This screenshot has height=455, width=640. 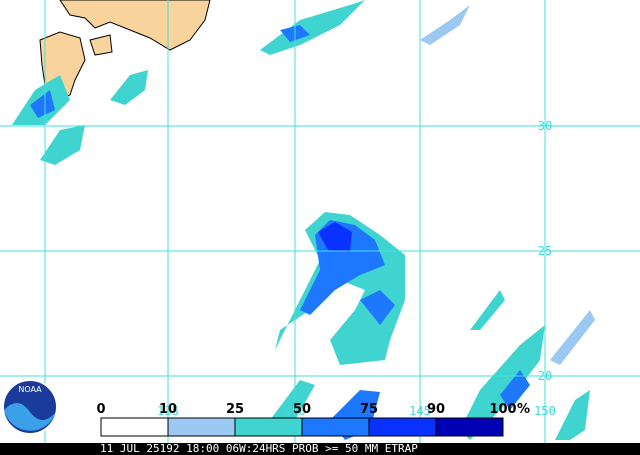 What do you see at coordinates (420, 411) in the screenshot?
I see `lon-label: 145` at bounding box center [420, 411].